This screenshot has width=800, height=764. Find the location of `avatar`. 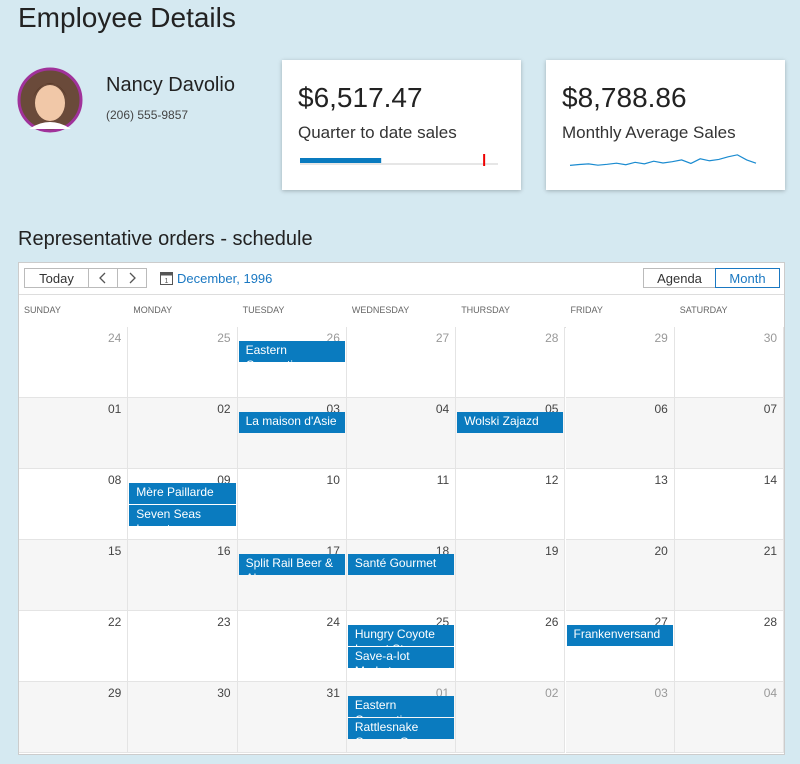

avatar is located at coordinates (50, 100).